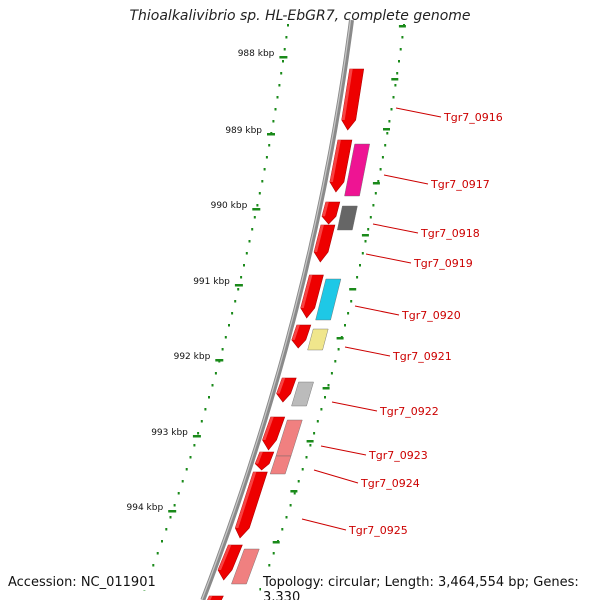  Describe the element at coordinates (328, 299) in the screenshot. I see `feature-box` at that location.